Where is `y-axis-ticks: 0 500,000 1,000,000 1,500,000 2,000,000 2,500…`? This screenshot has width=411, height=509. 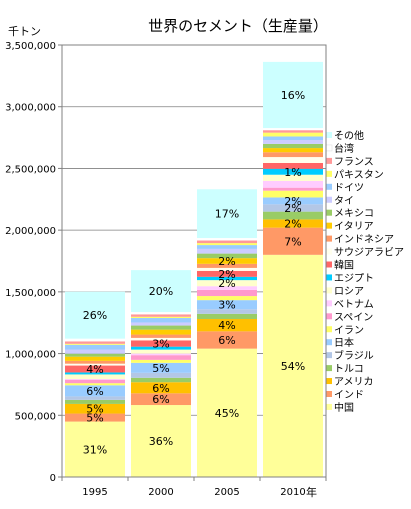
y-axis-ticks: 0 500,000 1,000,000 1,500,000 2,000,000 2,500… is located at coordinates (33, 262).